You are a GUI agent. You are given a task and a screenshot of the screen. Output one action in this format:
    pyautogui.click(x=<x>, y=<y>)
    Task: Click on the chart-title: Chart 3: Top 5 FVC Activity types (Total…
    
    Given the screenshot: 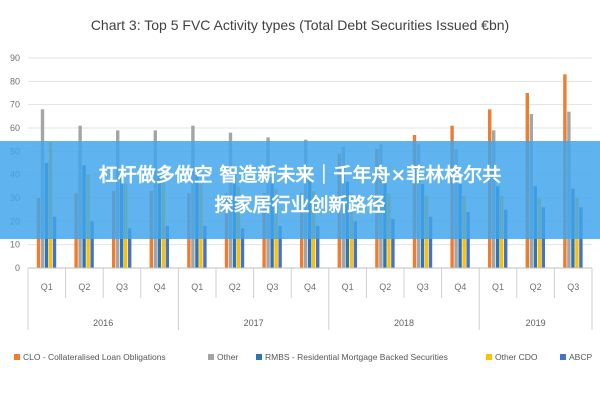 What is the action you would take?
    pyautogui.click(x=300, y=25)
    